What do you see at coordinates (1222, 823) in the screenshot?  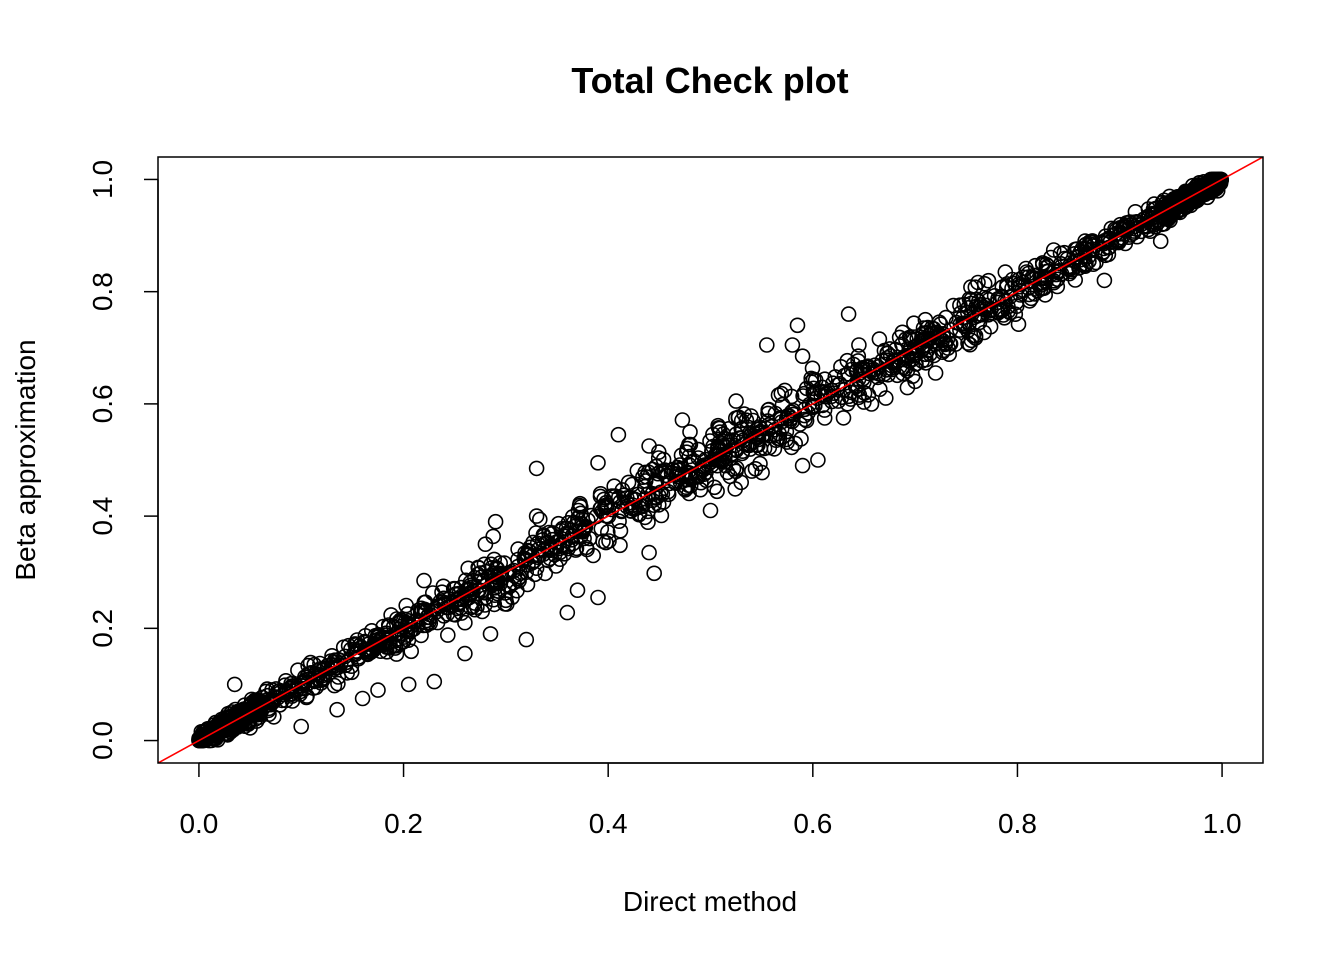 I see `x-tick-label: 1.0` at bounding box center [1222, 823].